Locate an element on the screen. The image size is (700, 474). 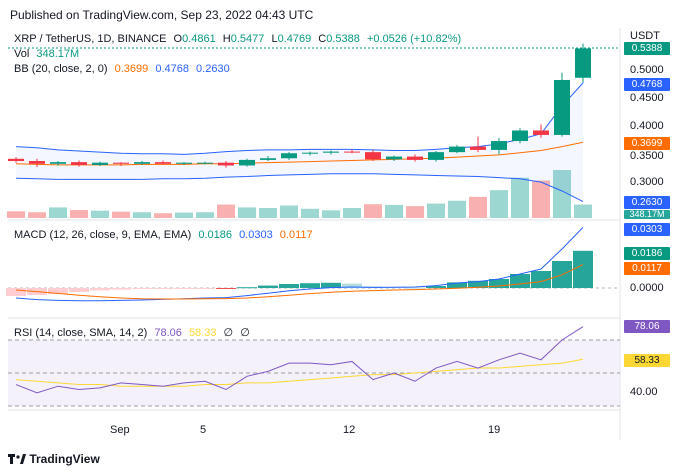
bb-upper-value: 0.4768 is located at coordinates (172, 69).